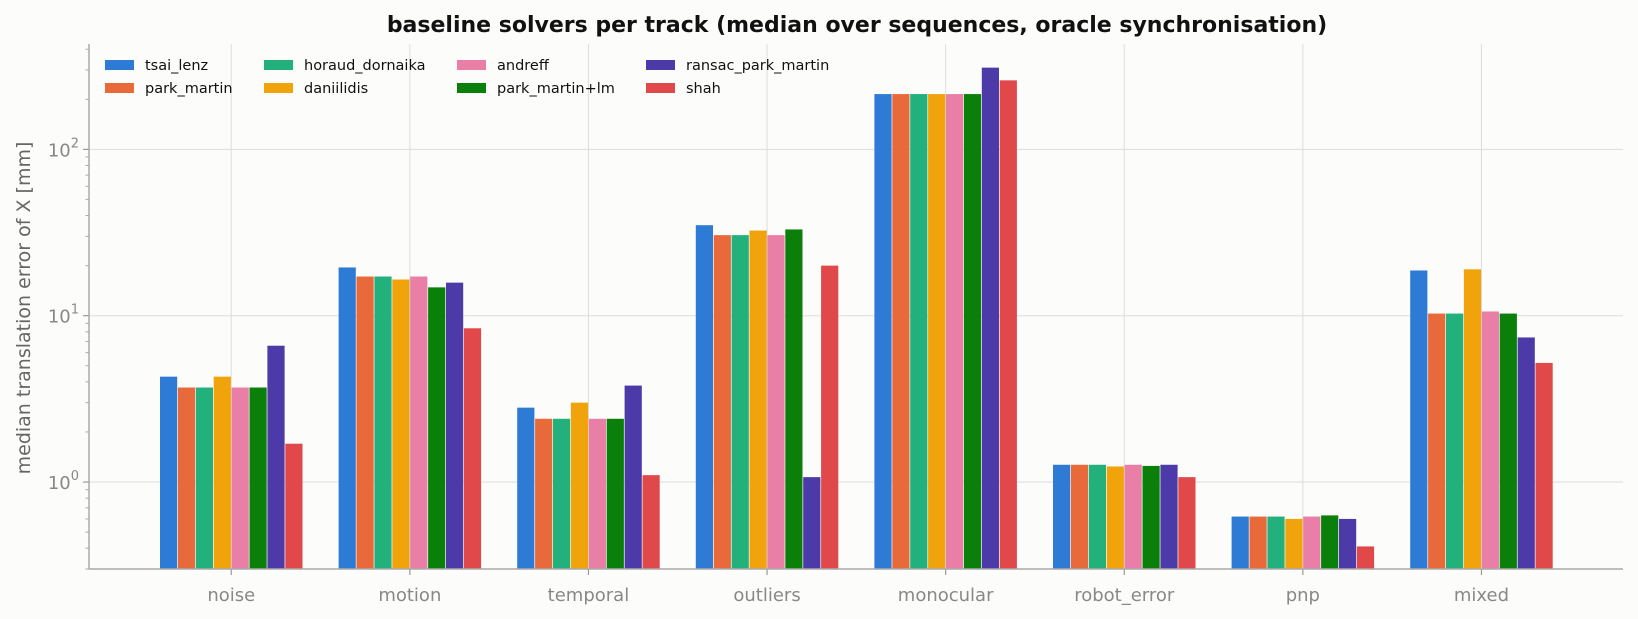 The width and height of the screenshot is (1638, 619). I want to click on y-tick-labels: 10⁰ 10¹ 10², so click(63, 315).